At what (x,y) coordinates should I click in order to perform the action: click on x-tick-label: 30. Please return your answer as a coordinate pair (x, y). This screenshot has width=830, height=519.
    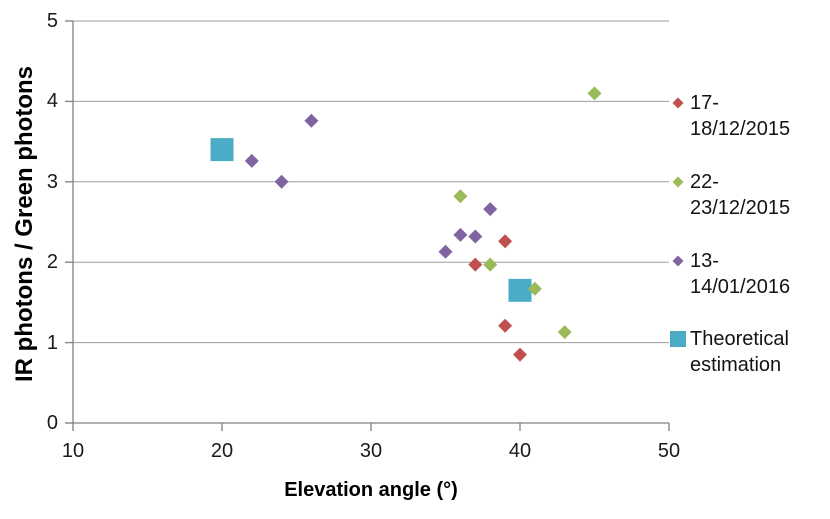
    Looking at the image, I should click on (371, 451).